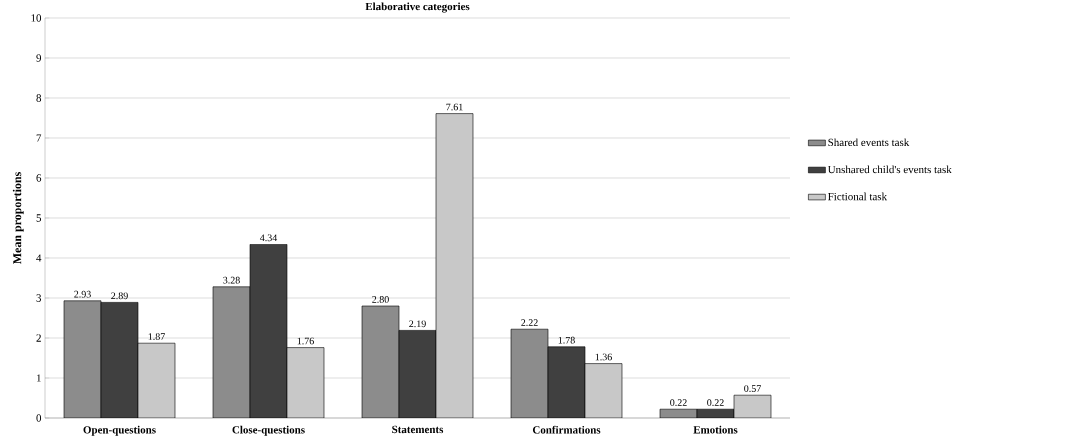  What do you see at coordinates (231, 280) in the screenshot?
I see `data-label: 3.28` at bounding box center [231, 280].